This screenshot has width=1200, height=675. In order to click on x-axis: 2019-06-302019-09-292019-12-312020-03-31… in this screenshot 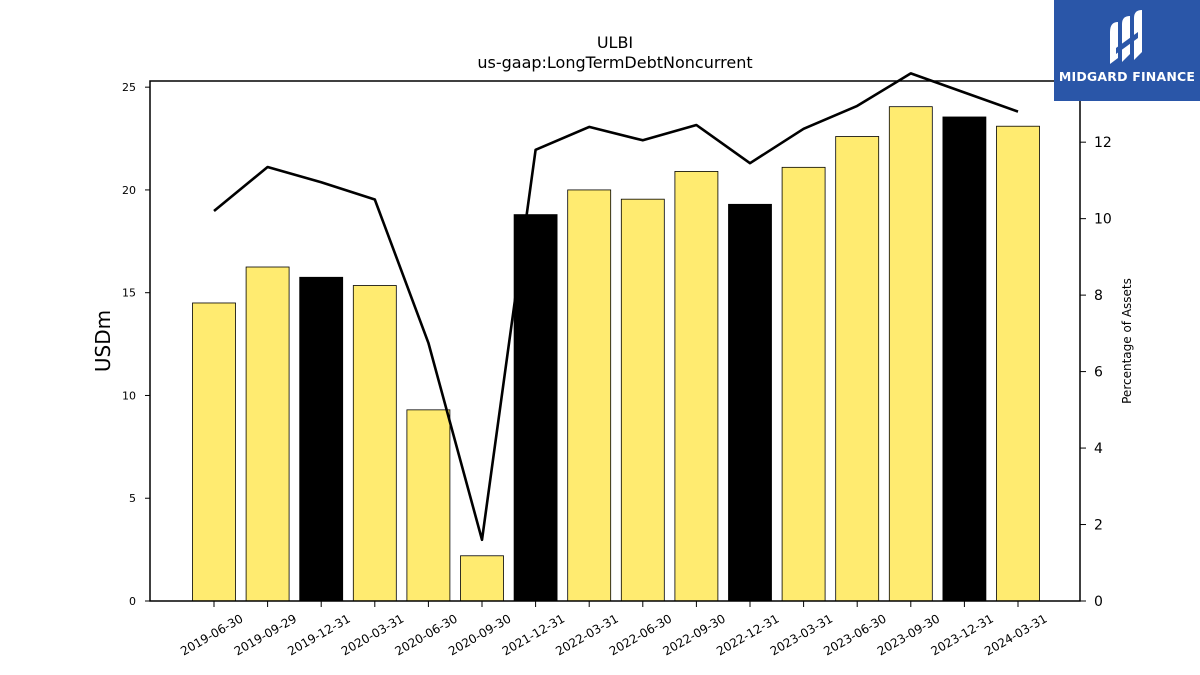, I will do `click(614, 629)`.